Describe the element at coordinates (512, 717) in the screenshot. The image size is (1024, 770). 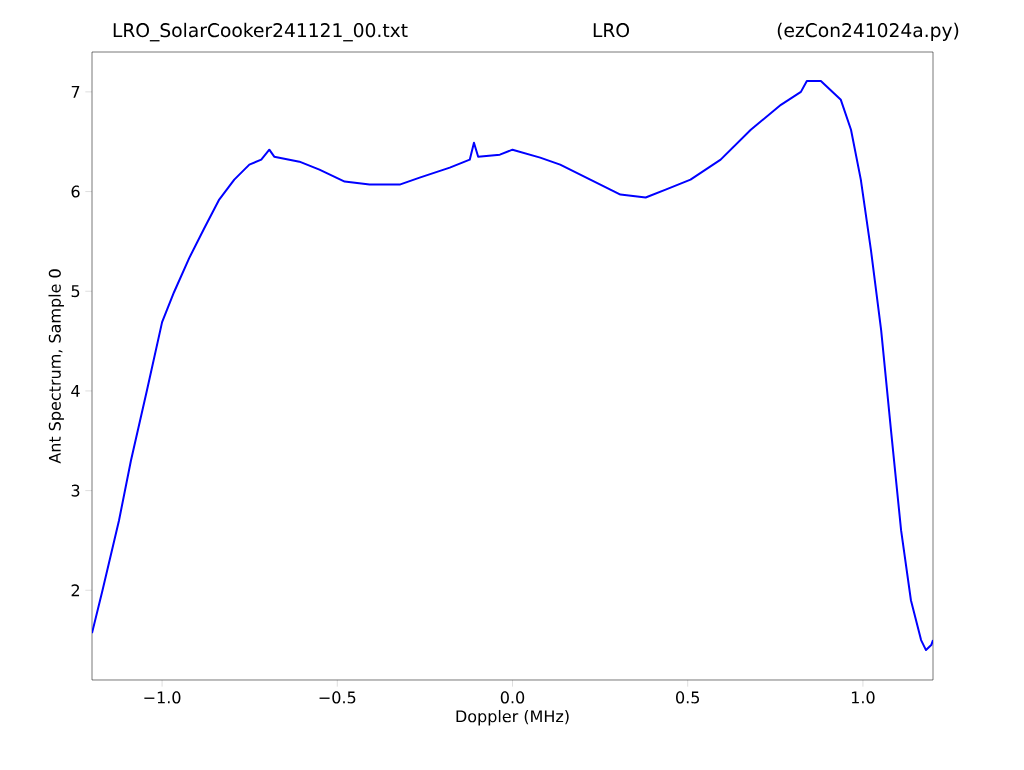
I see `x-axis-title: Doppler (MHz)` at that location.